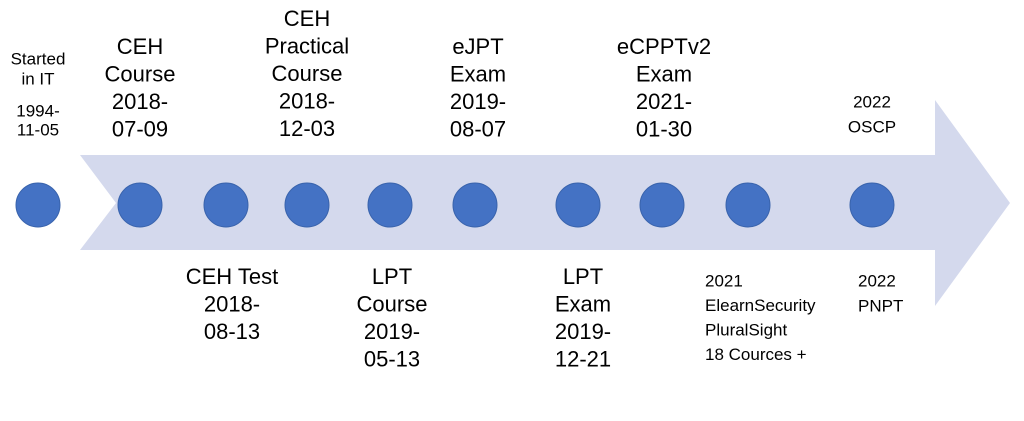 The height and width of the screenshot is (421, 1024). I want to click on milestone-label: 2021, so click(724, 280).